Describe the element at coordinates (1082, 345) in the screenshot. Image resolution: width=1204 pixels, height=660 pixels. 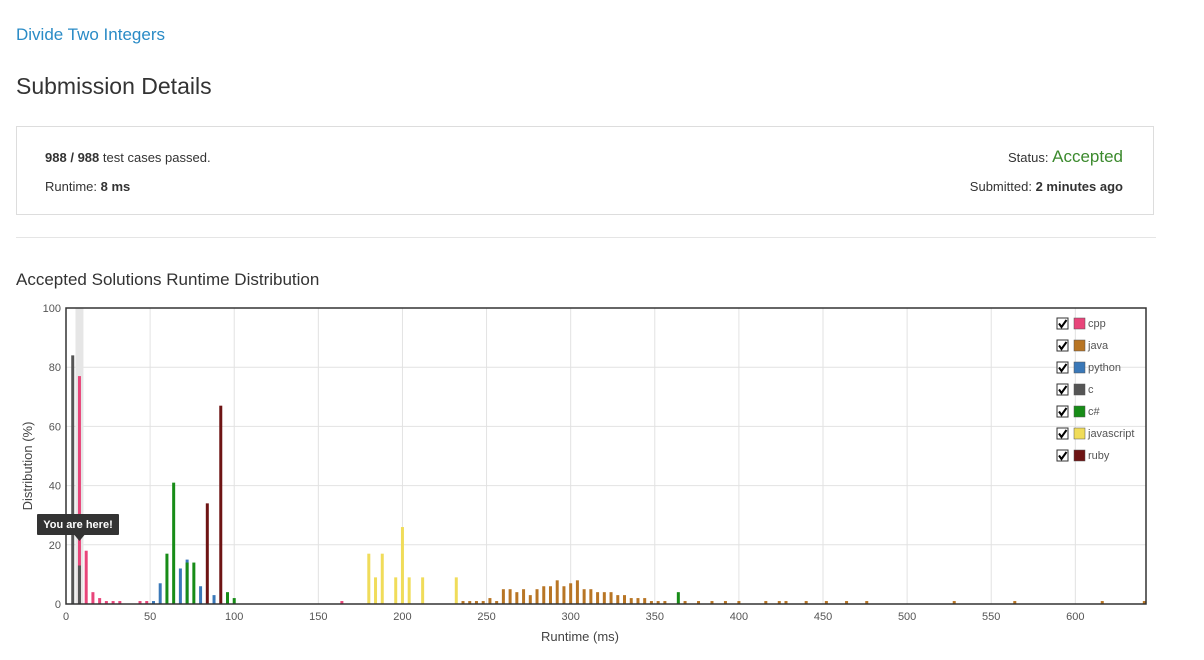
I see `legend-item-java: java` at that location.